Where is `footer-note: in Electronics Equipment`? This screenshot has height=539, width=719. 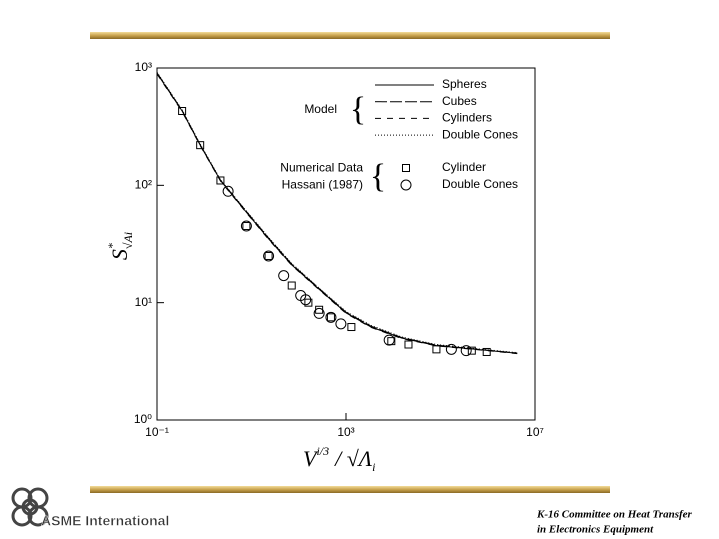
footer-note: in Electronics Equipment is located at coordinates (595, 530).